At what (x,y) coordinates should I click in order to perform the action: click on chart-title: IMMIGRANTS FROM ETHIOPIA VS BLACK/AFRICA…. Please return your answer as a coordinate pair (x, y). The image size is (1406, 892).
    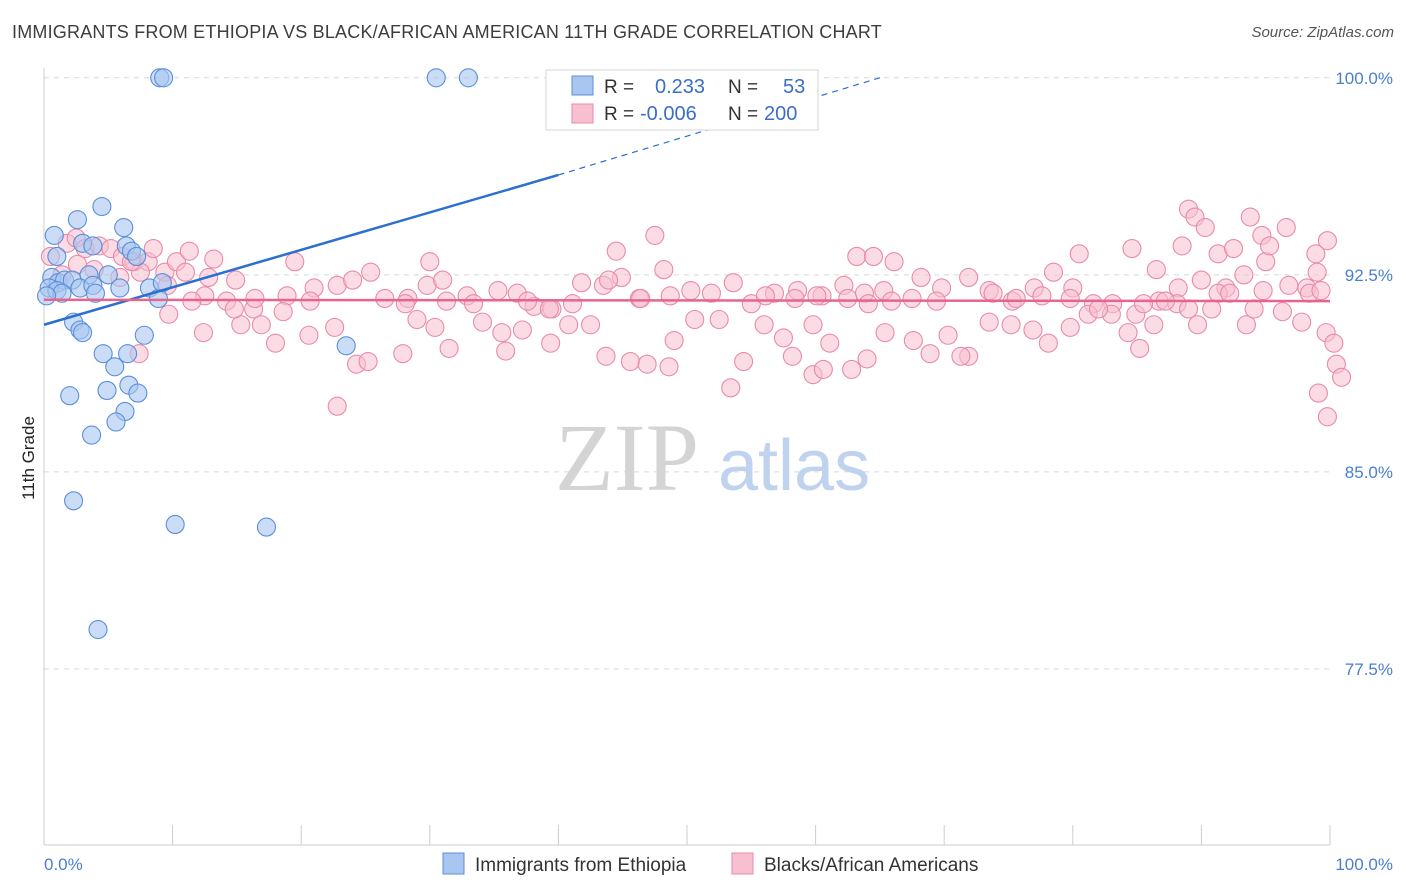
    Looking at the image, I should click on (447, 32).